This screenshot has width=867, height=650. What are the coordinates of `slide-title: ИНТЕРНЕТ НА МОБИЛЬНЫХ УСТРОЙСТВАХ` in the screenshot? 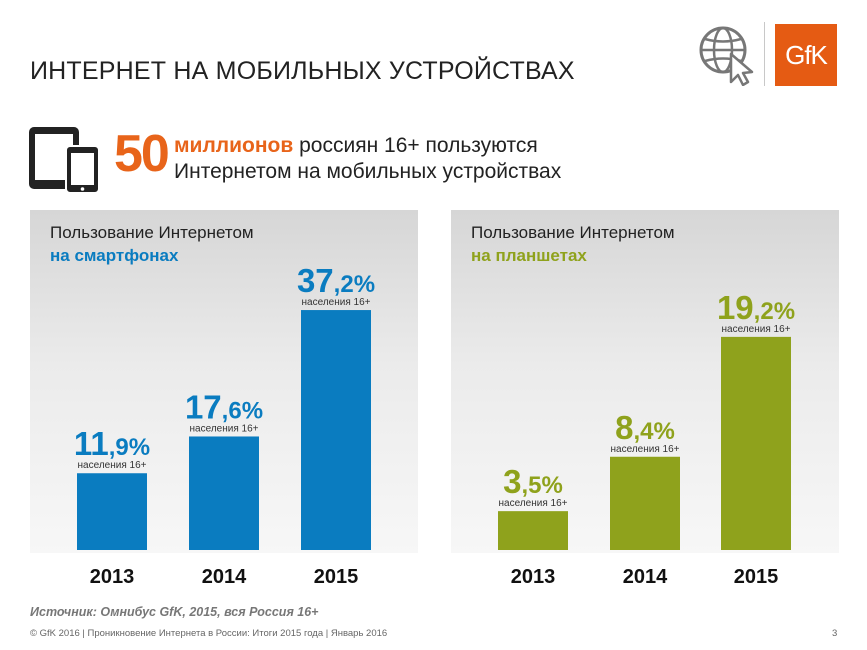 It's located at (302, 71).